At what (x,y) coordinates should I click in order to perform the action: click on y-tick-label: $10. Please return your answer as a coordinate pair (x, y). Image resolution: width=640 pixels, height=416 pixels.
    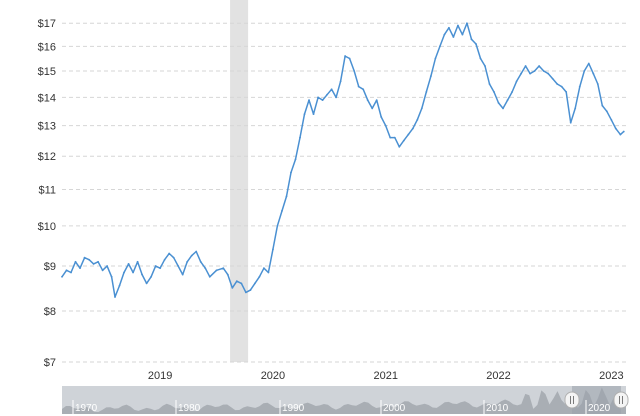
    Looking at the image, I should click on (47, 227).